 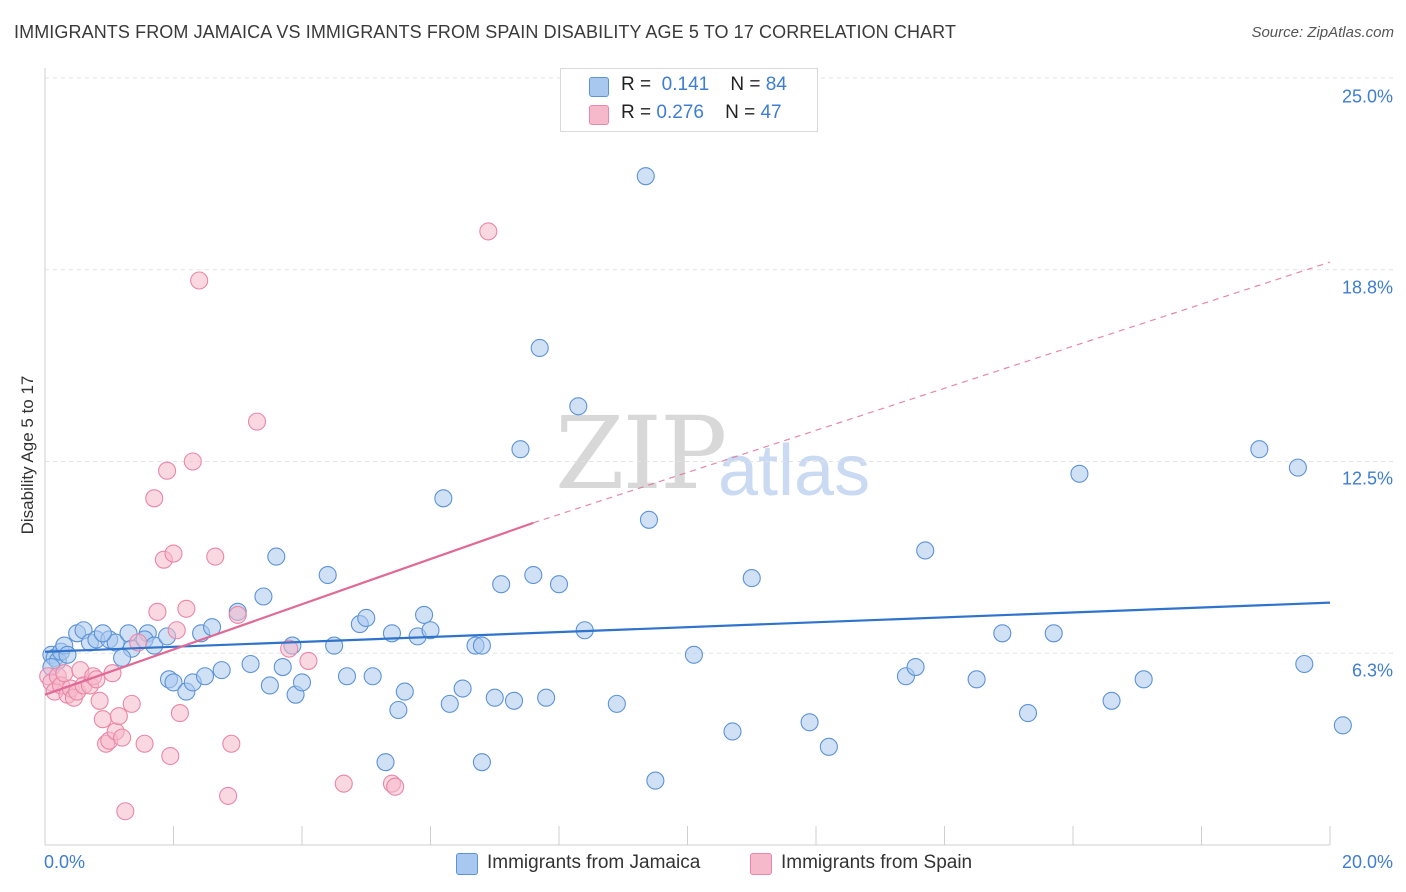 I want to click on source-credit: Source: ZipAtlas.com, so click(x=1322, y=32).